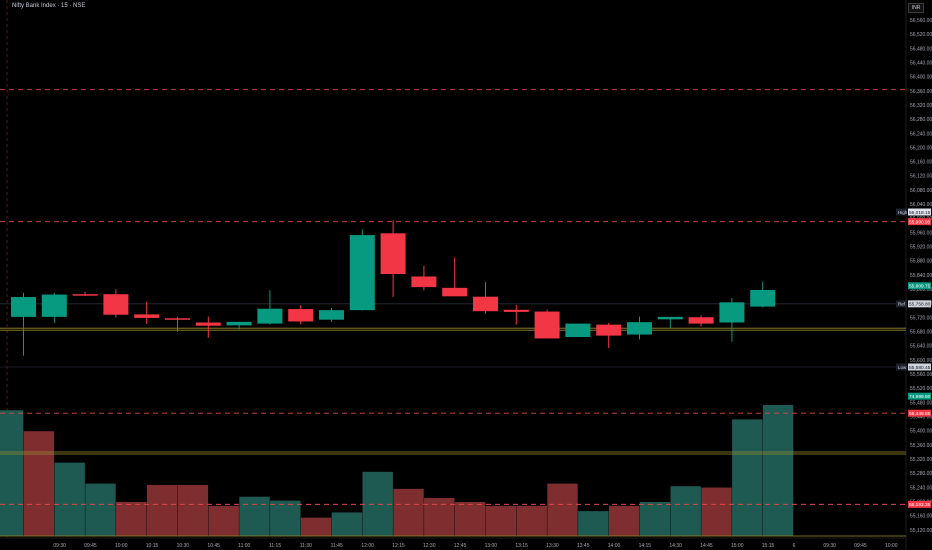  I want to click on x-tick-label: 13:00, so click(491, 546).